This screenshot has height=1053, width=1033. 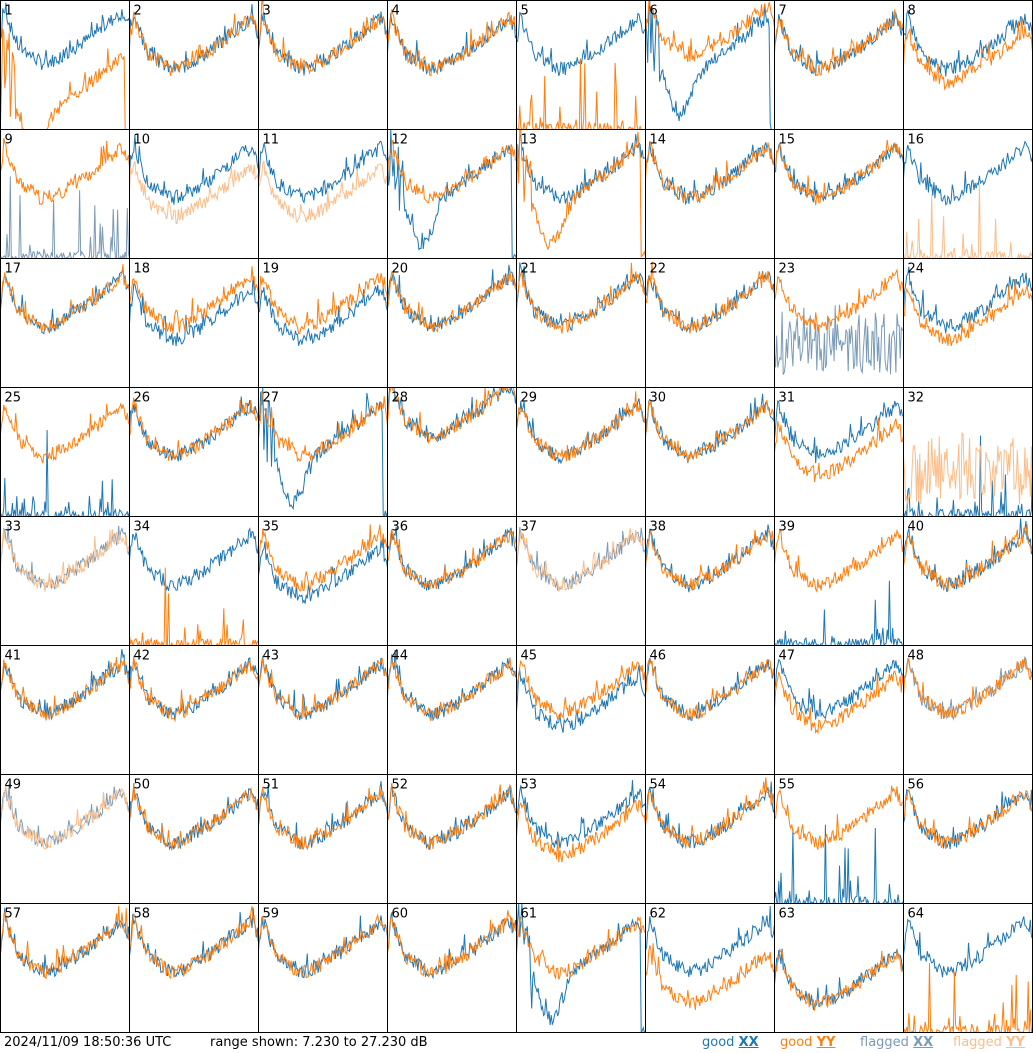 I want to click on panel-9: 9, so click(x=65, y=194).